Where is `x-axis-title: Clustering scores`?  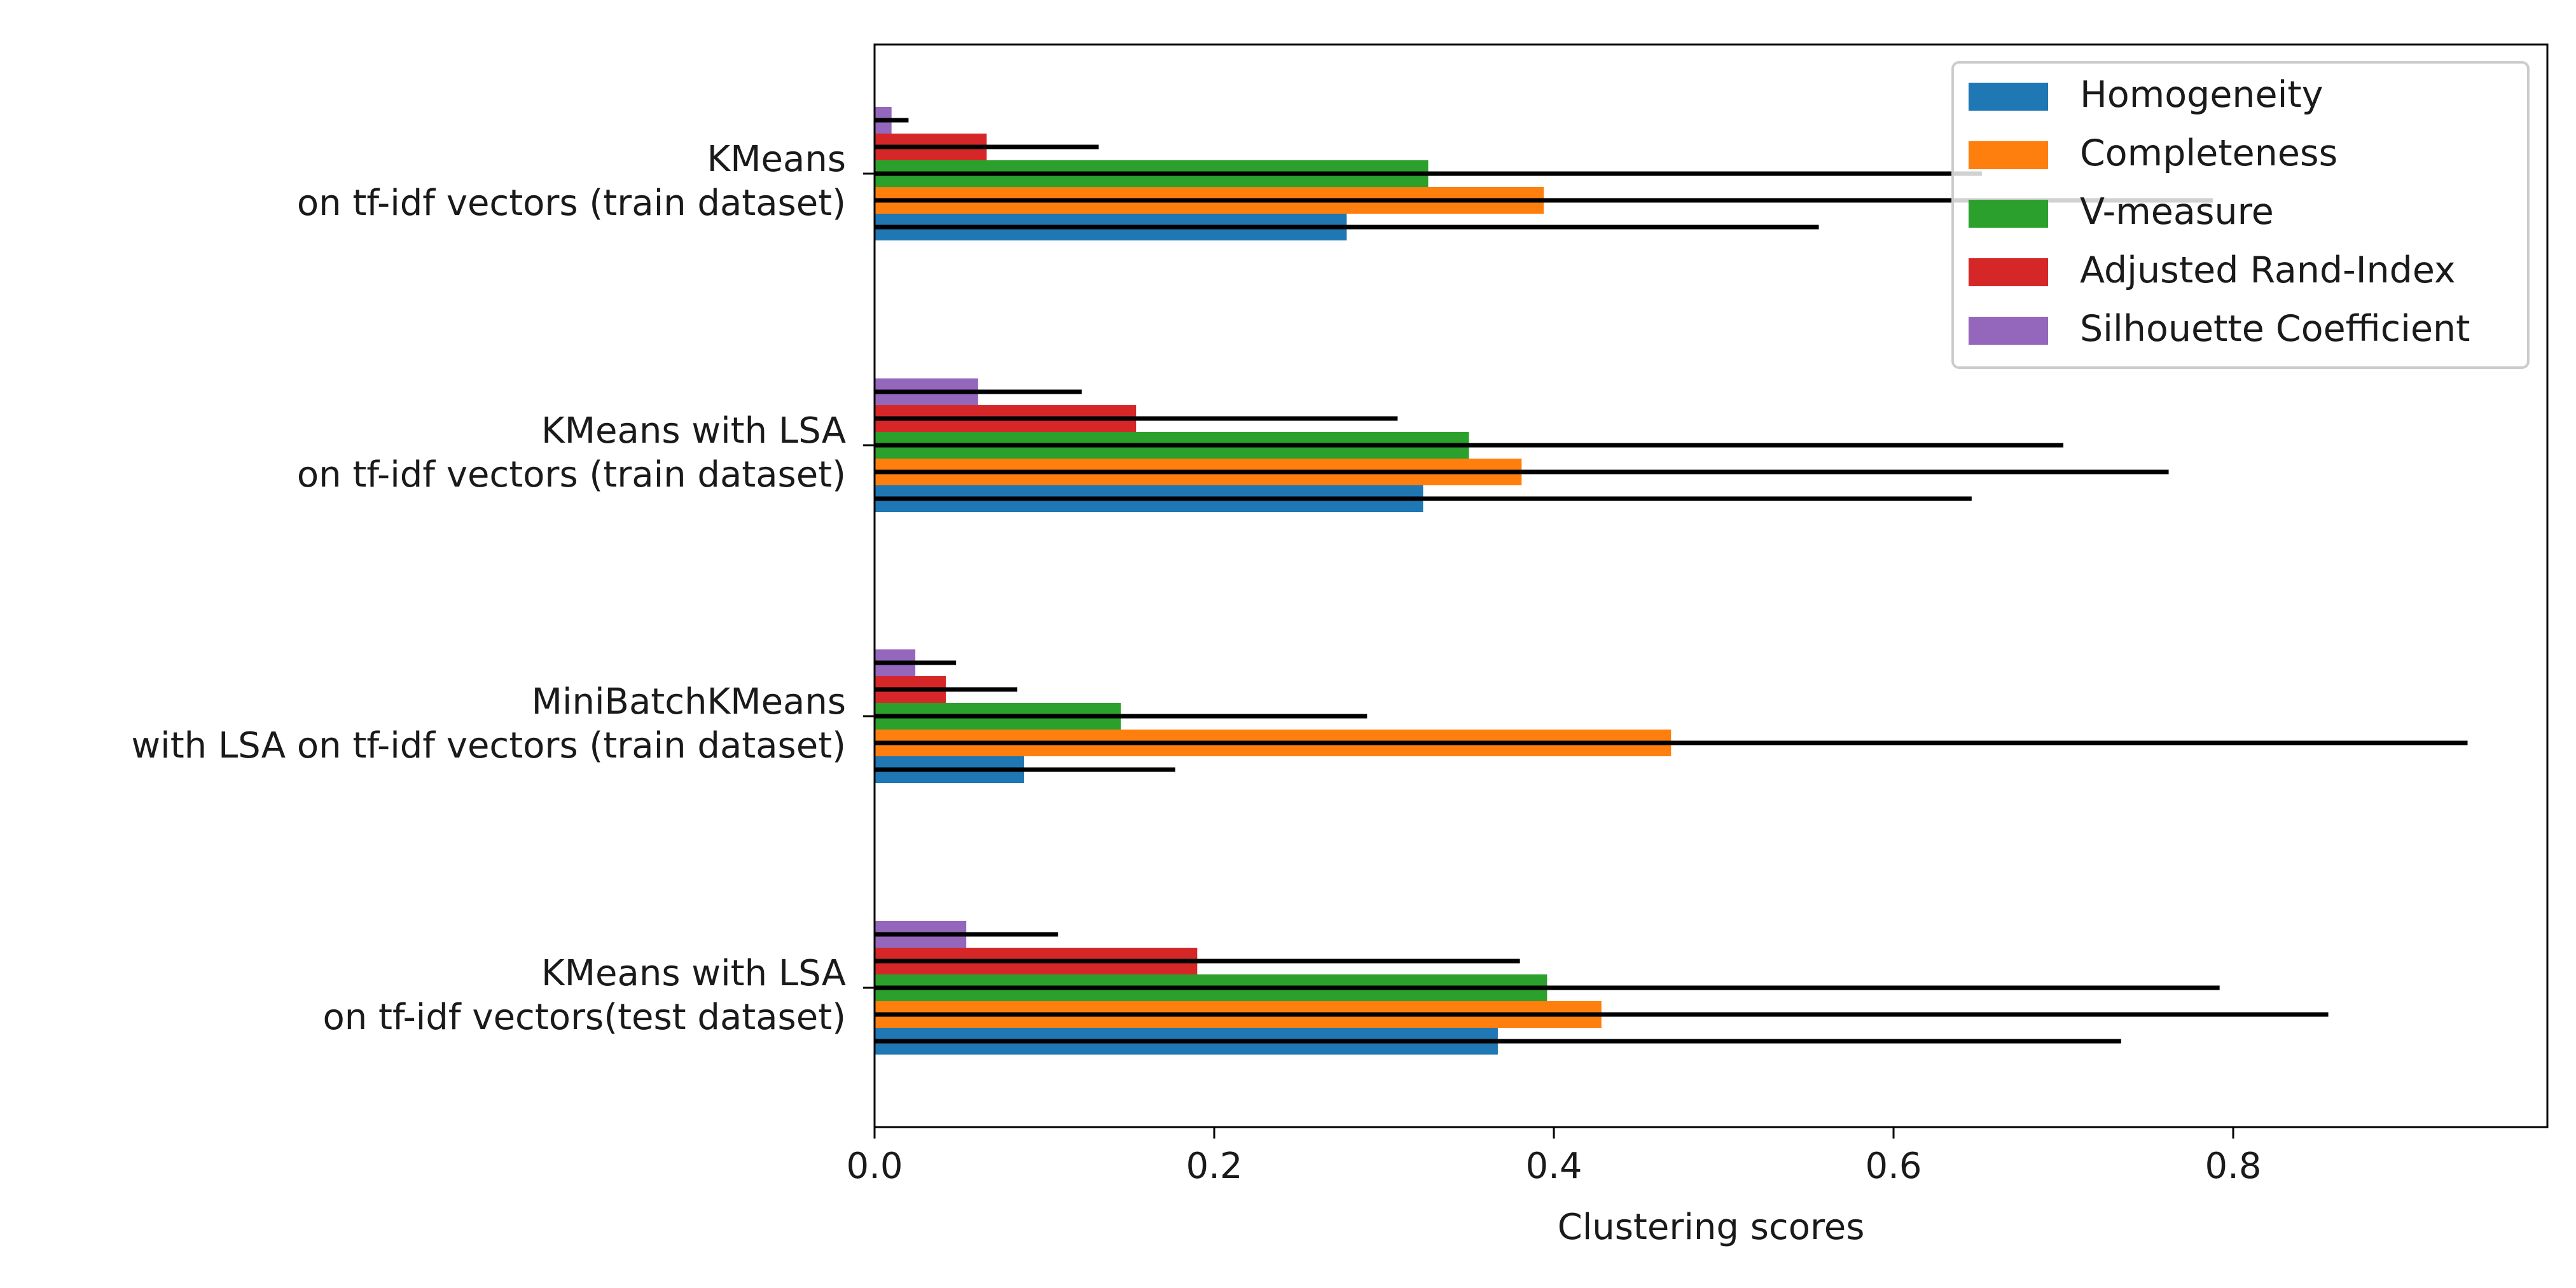 x-axis-title: Clustering scores is located at coordinates (1711, 1227).